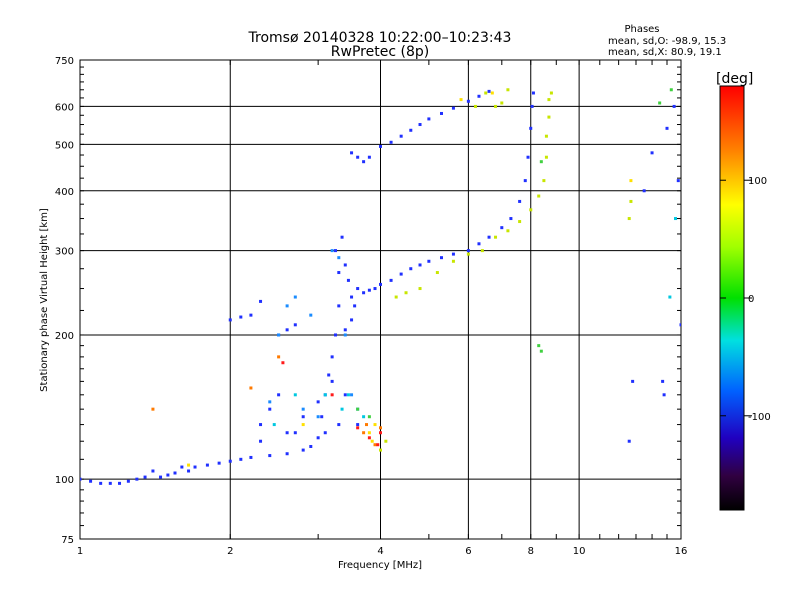 The width and height of the screenshot is (800, 600). What do you see at coordinates (380, 38) in the screenshot?
I see `chart-title: Tromsø 20140328 10:22:00–10:23:43` at bounding box center [380, 38].